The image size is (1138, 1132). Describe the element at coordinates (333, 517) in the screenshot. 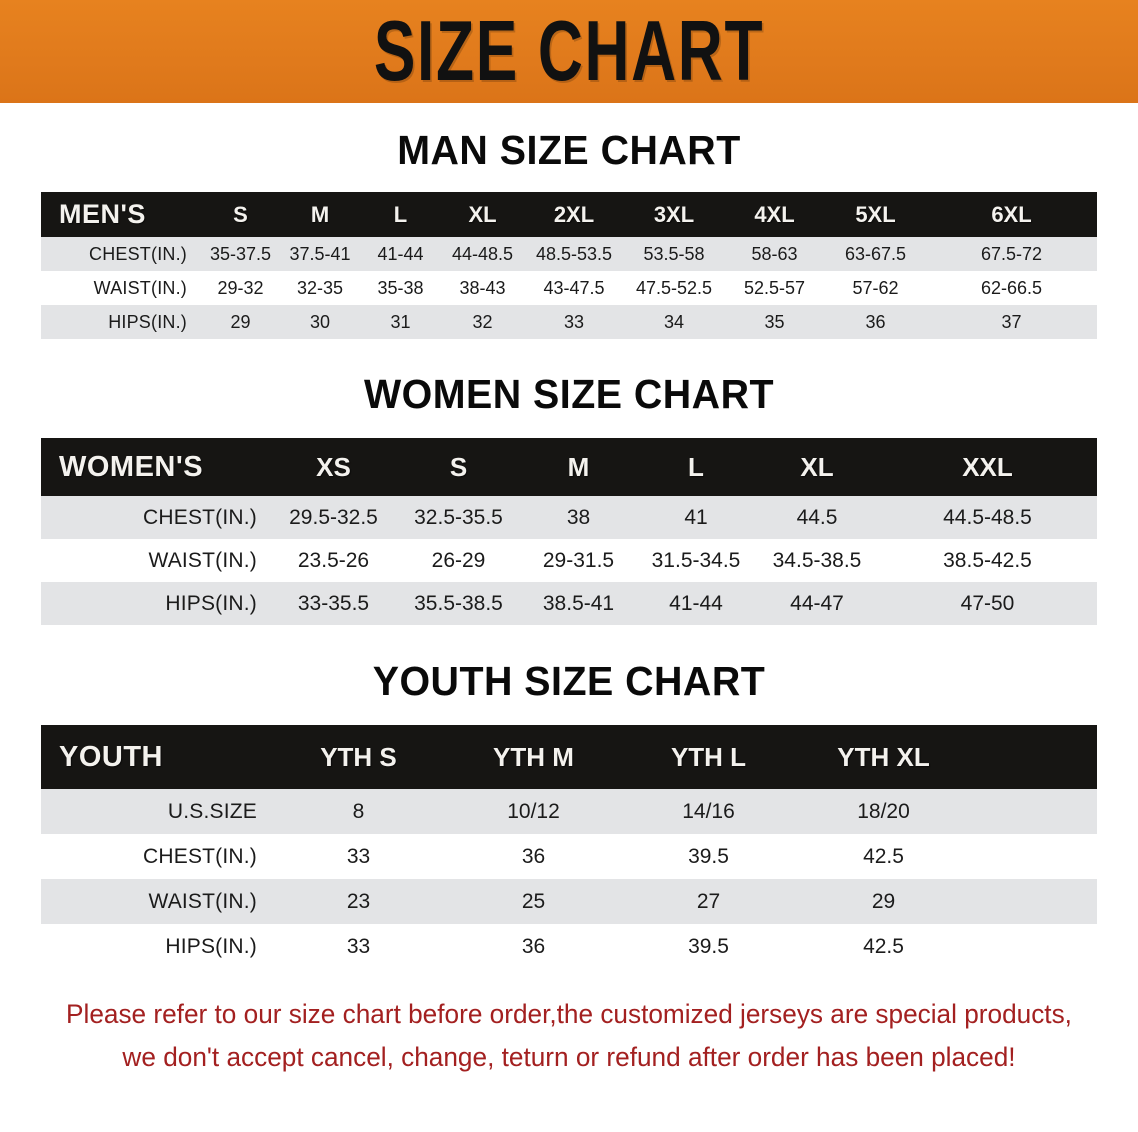

I see `cell: 29.5-32.5` at that location.